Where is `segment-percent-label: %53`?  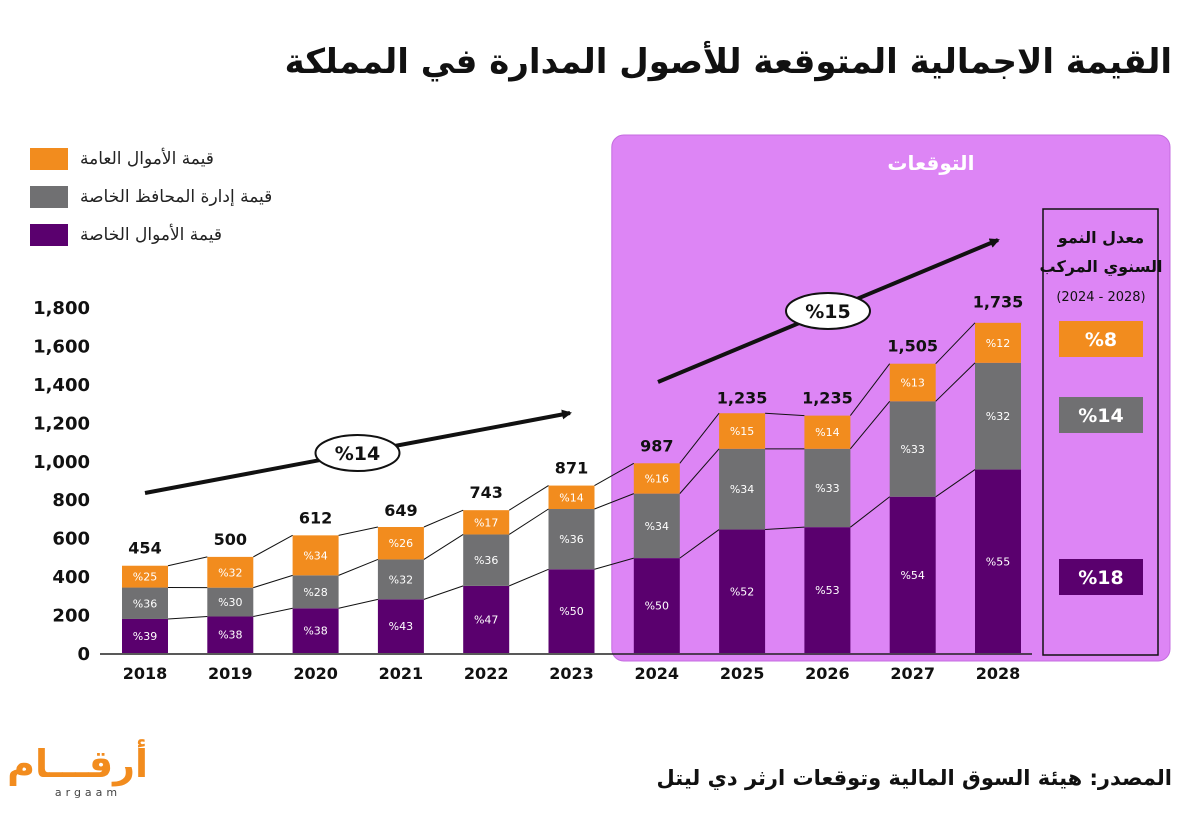 segment-percent-label: %53 is located at coordinates (827, 590).